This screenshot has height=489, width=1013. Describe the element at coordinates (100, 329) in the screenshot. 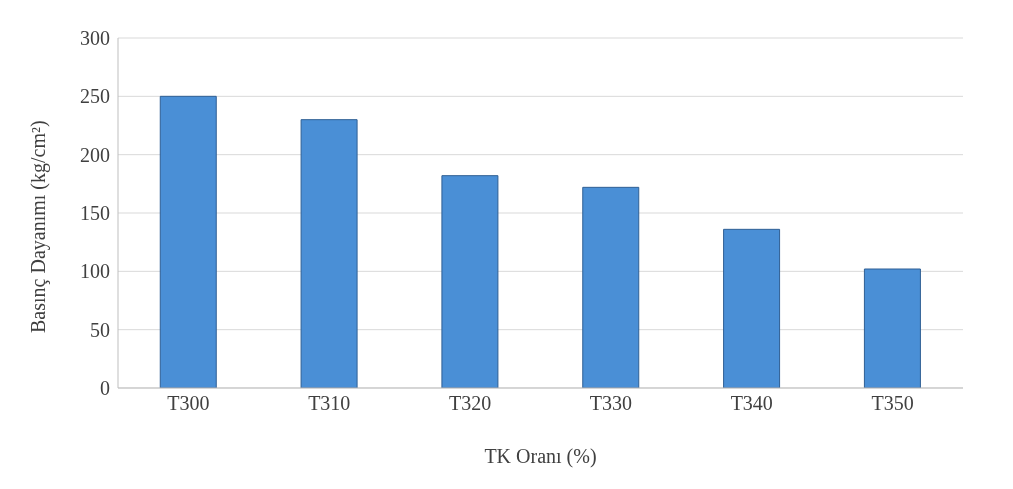

I see `y-tick-label: 50` at that location.